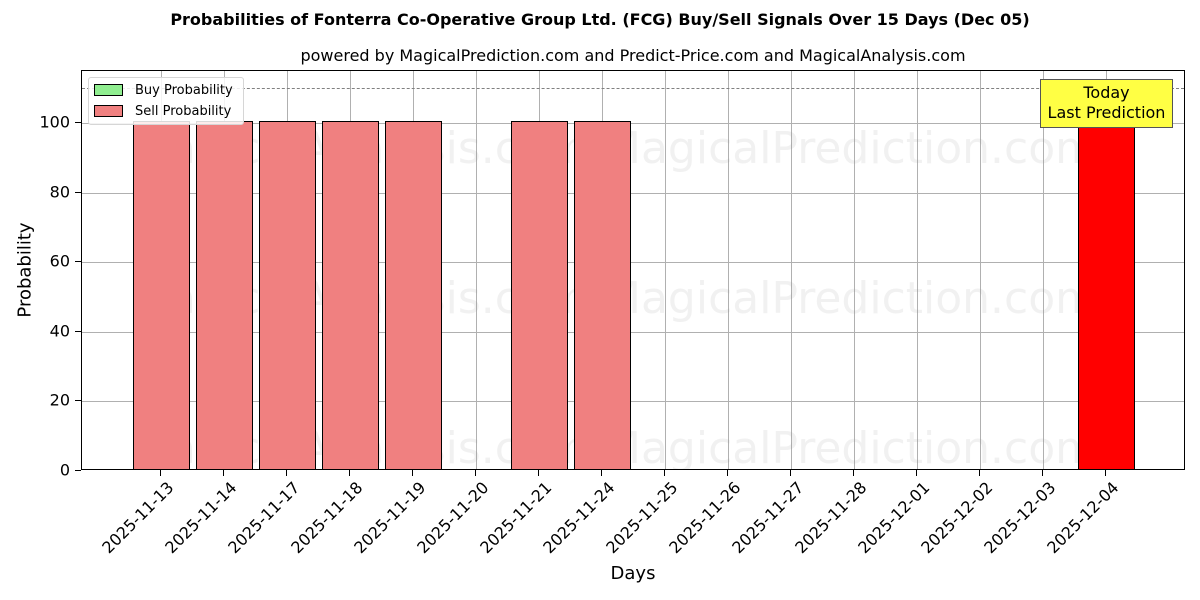 The width and height of the screenshot is (1200, 600). Describe the element at coordinates (108, 111) in the screenshot. I see `sell-swatch-icon` at that location.